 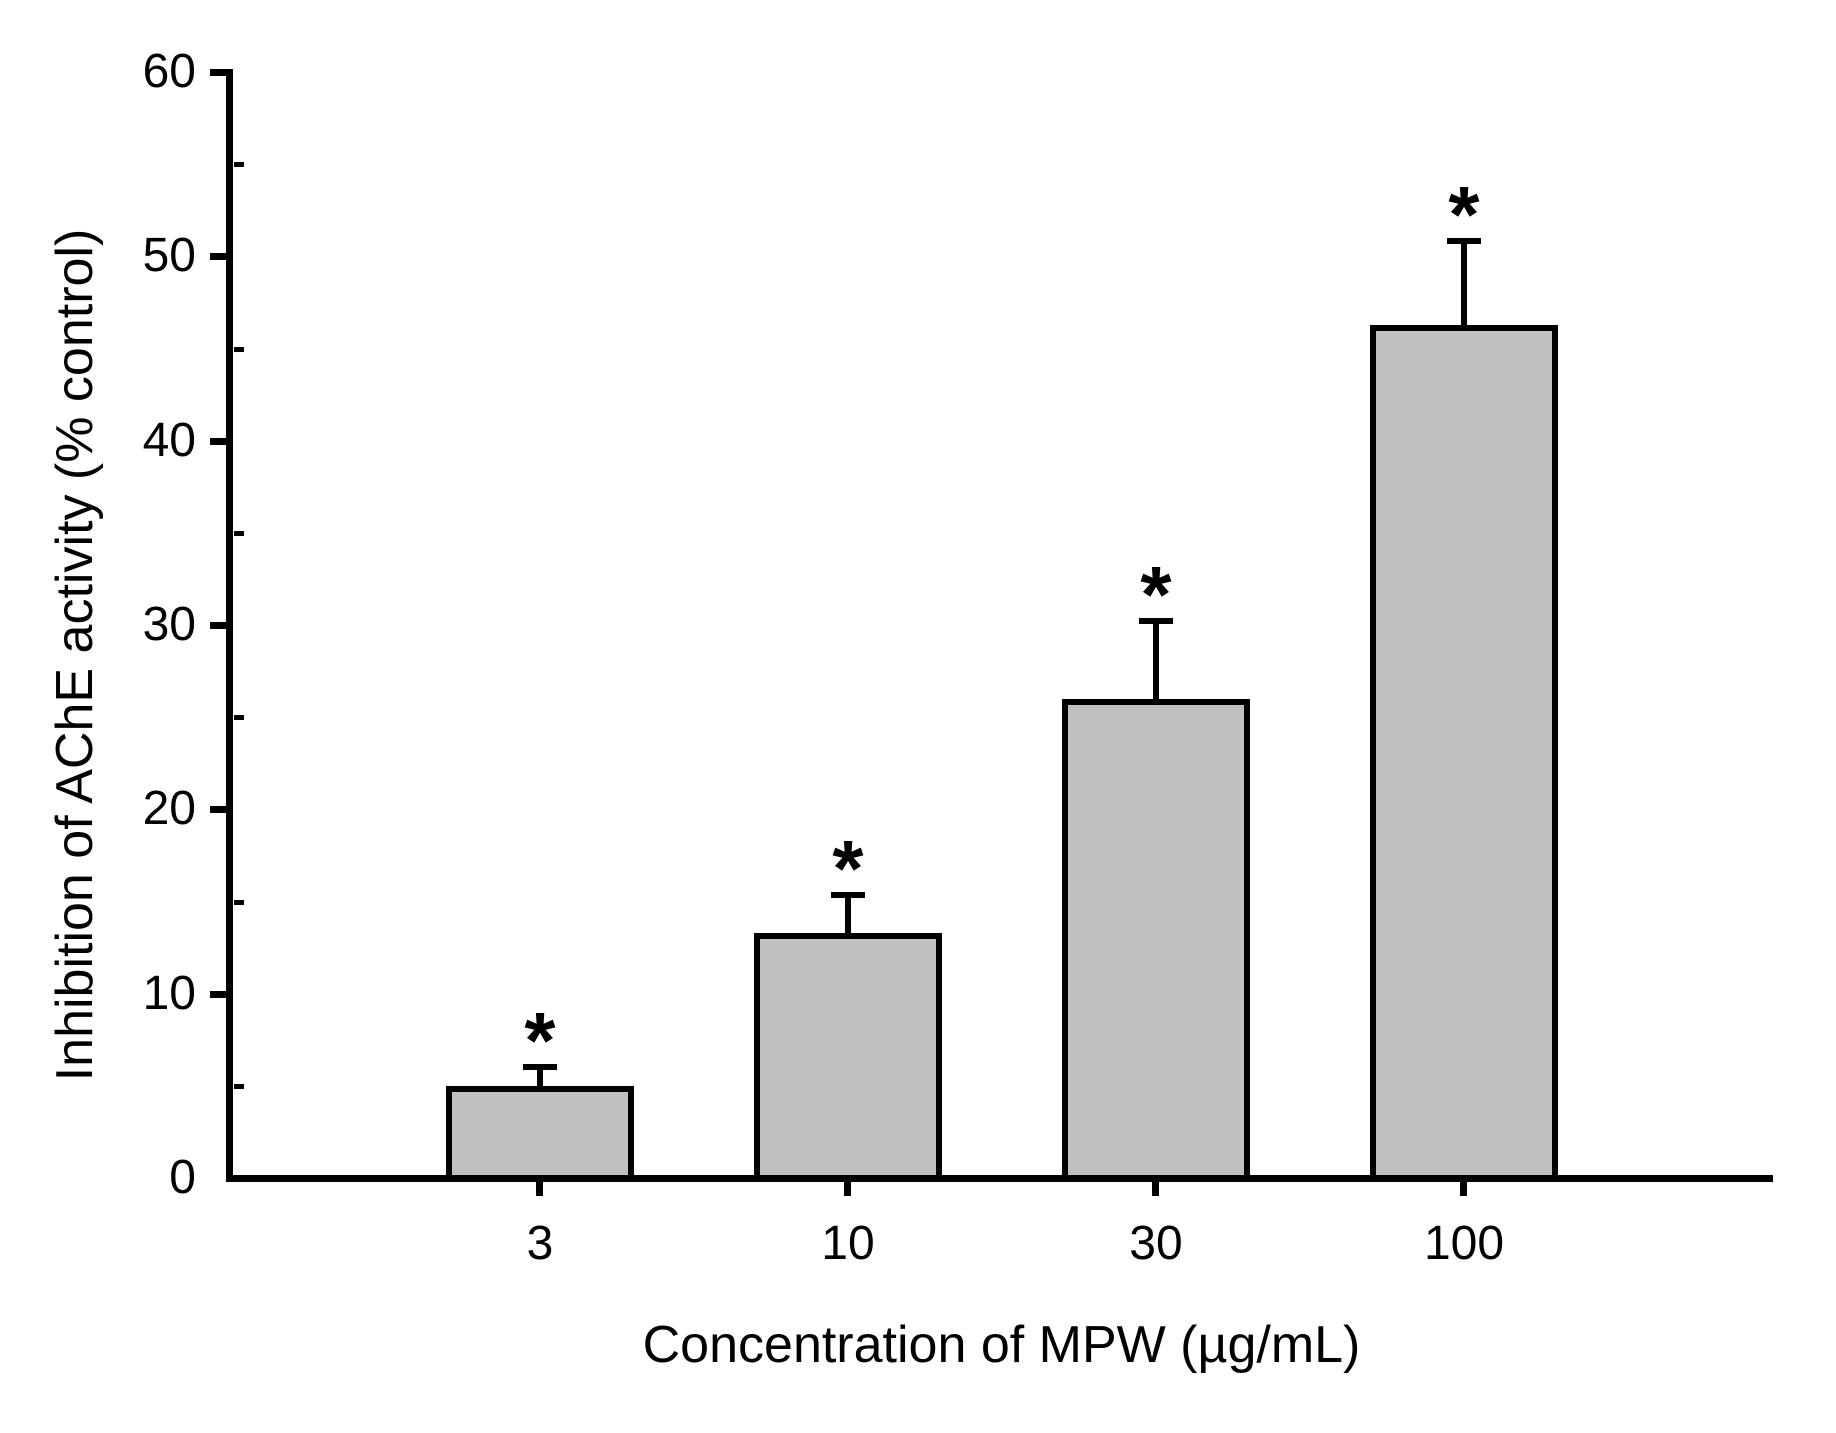 I want to click on y-axis-line, so click(x=229, y=625).